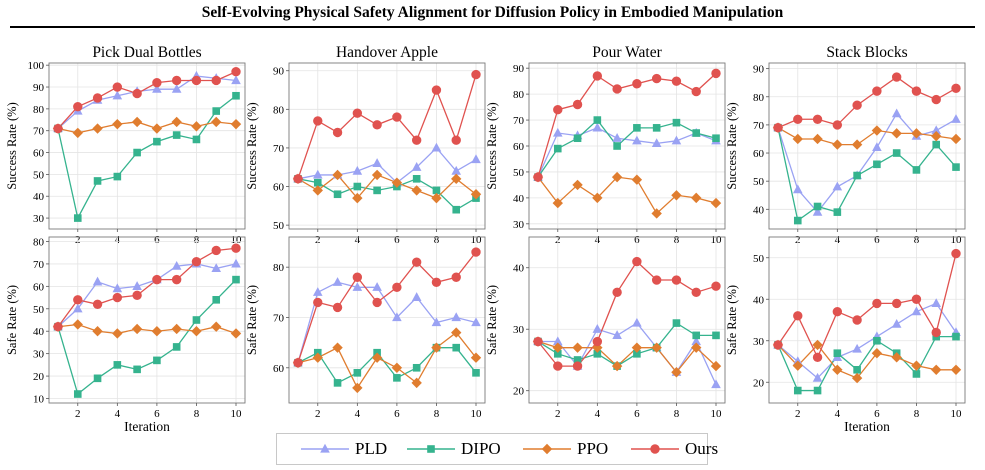 The height and width of the screenshot is (470, 985). I want to click on chart-panel-8: 20 30 40 50 2 4 6 8 10 Safe Rate (%) Iteration, so click(845, 334).